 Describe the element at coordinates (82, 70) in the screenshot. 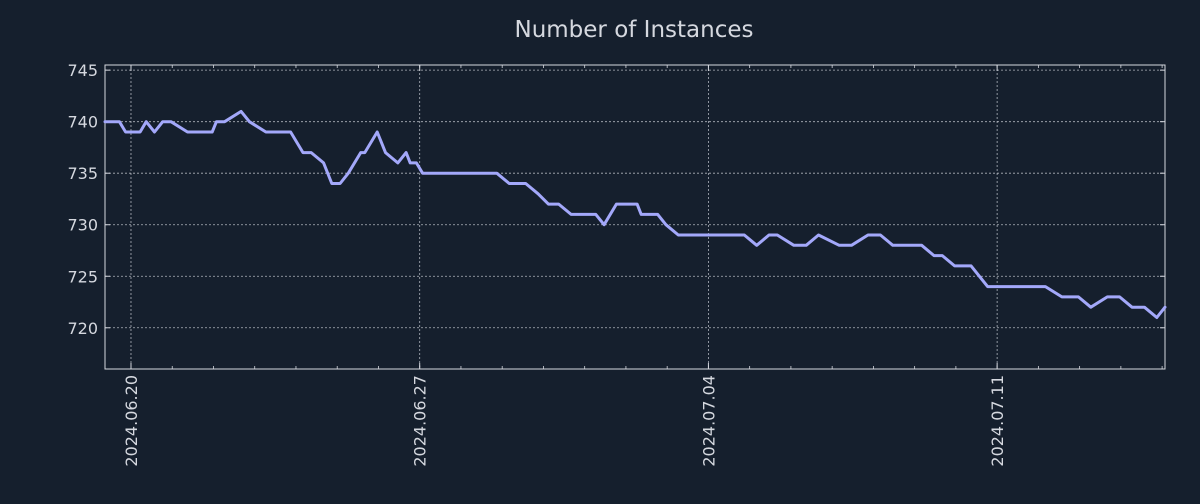

I see `y-tick-label: 745` at that location.